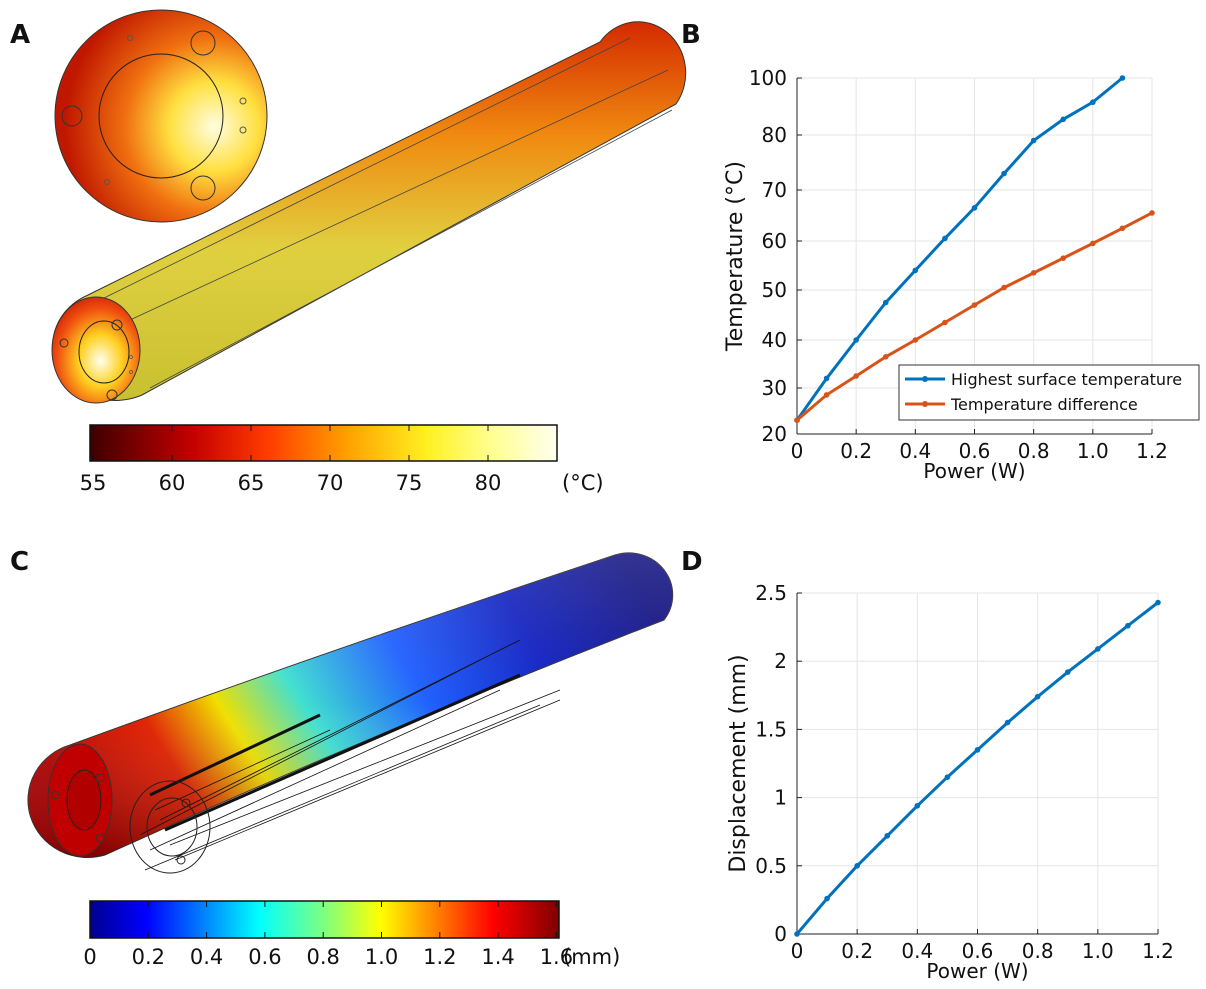 The width and height of the screenshot is (1206, 989). What do you see at coordinates (172, 483) in the screenshot?
I see `colorbar-tick-label: 60` at bounding box center [172, 483].